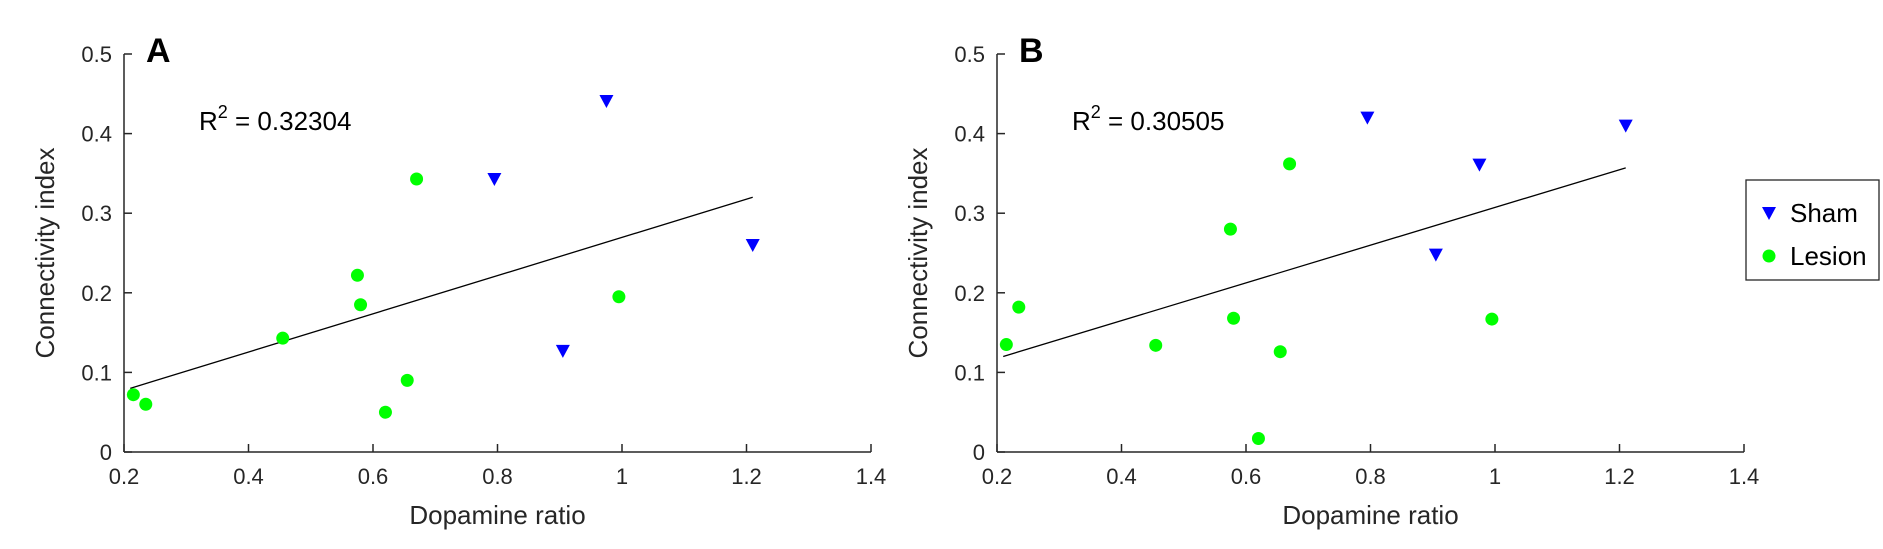 The width and height of the screenshot is (1883, 549). What do you see at coordinates (1096, 112) in the screenshot?
I see `chart-b-r2-sup: 2` at bounding box center [1096, 112].